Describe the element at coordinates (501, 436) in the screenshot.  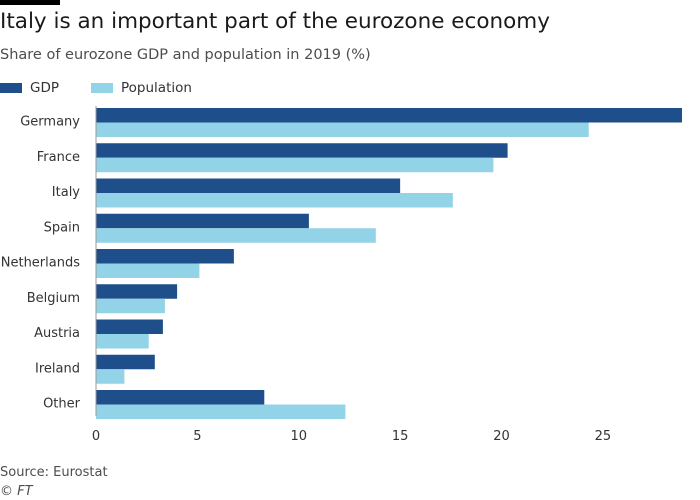
I see `x-tick-label: 20` at that location.